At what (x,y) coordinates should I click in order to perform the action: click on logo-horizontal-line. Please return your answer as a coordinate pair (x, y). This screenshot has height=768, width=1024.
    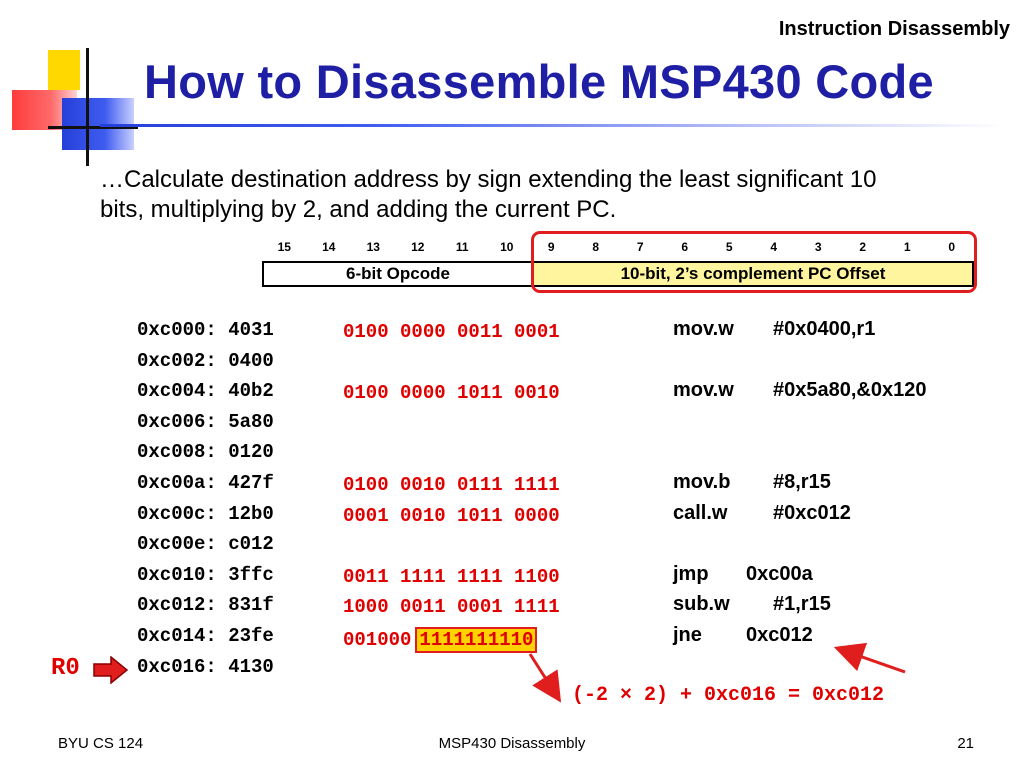
    Looking at the image, I should click on (93, 127).